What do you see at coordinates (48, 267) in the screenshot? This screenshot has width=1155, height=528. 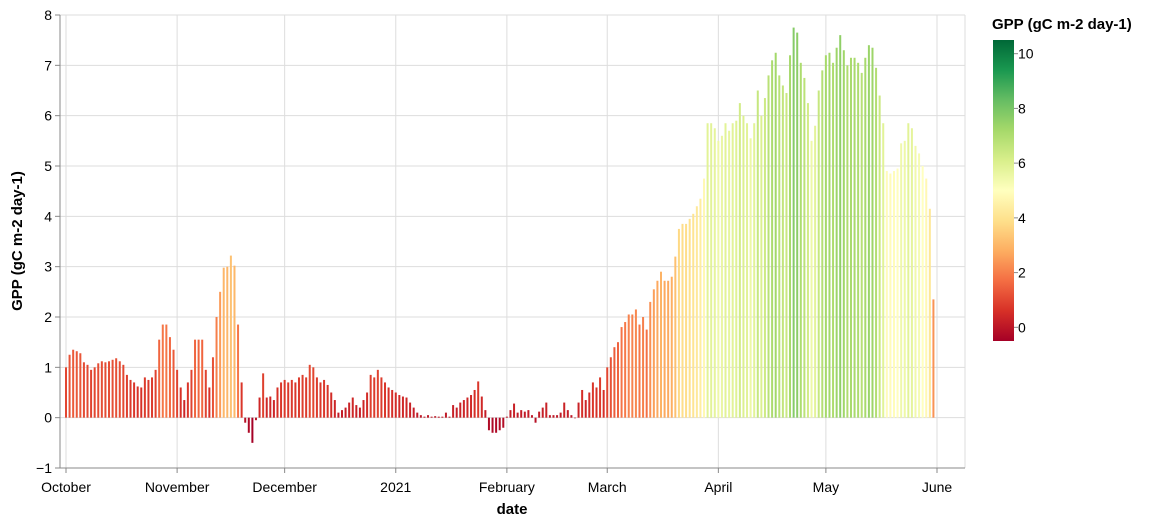 I see `y-tick-label: 3` at bounding box center [48, 267].